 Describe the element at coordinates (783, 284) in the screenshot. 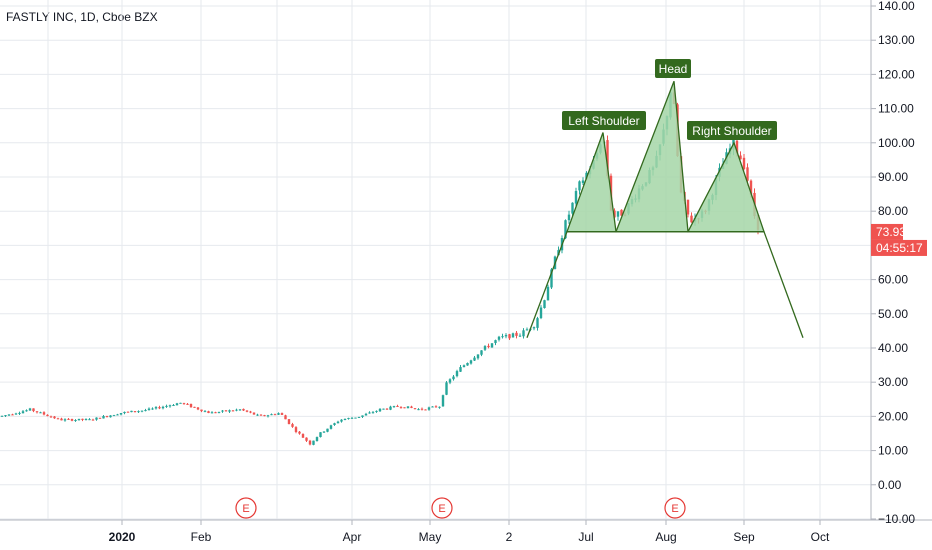

I see `projection-line` at that location.